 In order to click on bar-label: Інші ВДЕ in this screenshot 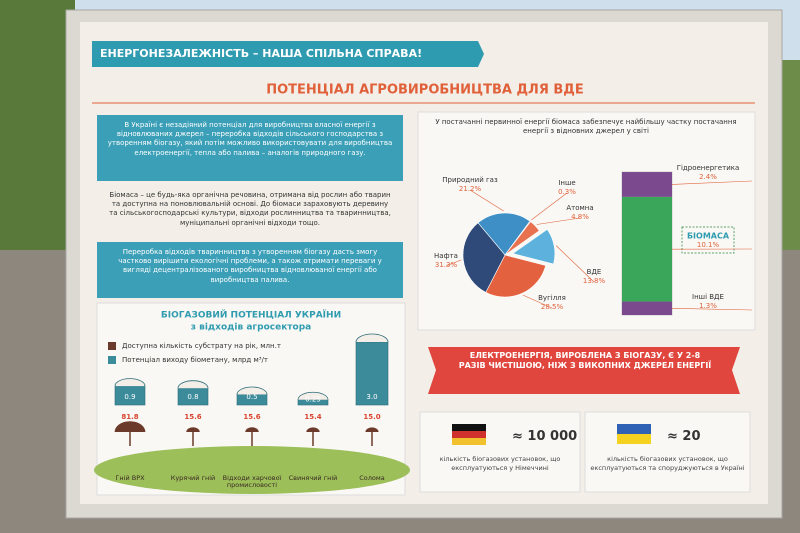, I will do `click(708, 297)`.